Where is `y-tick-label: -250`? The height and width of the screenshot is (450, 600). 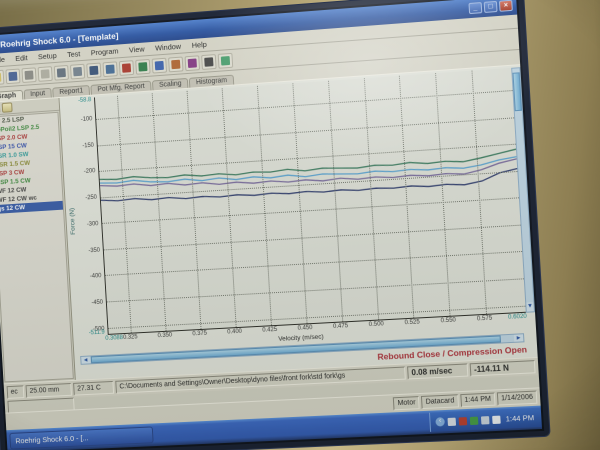
y-tick-label: -250 is located at coordinates (91, 198).